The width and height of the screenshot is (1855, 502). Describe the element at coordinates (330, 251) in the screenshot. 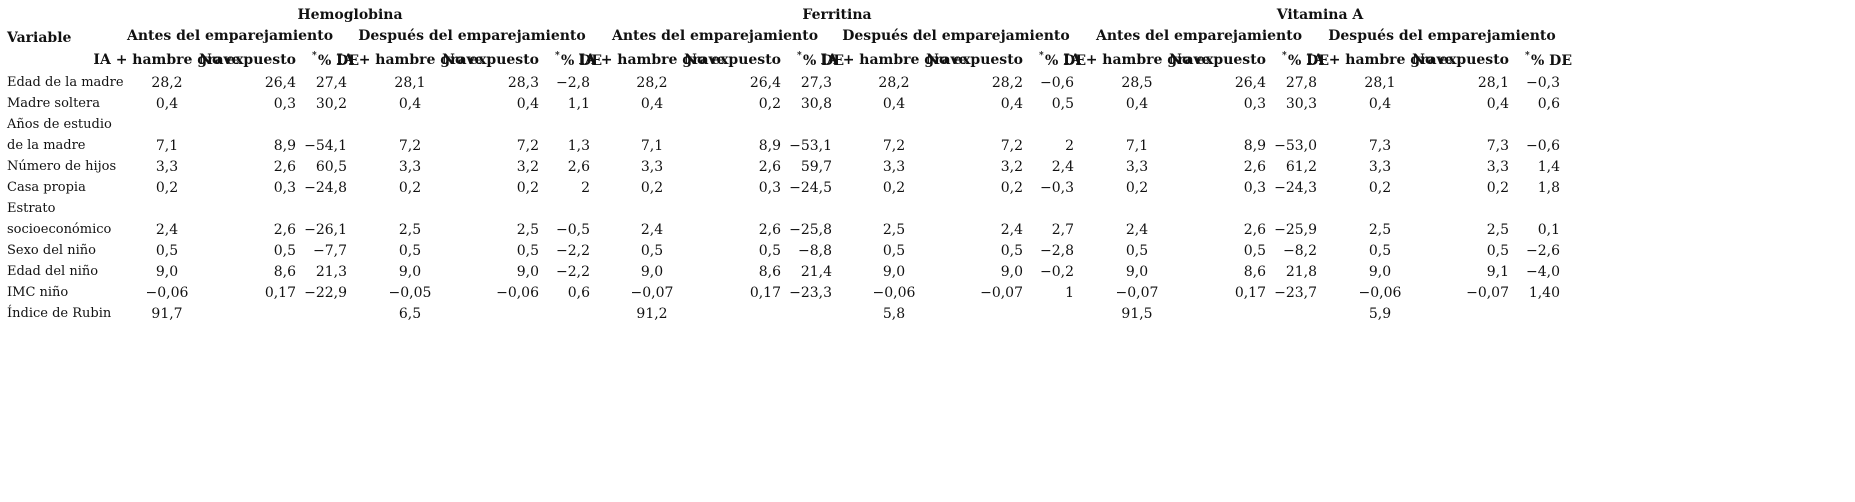

I see `table-cell: −7,7` at that location.